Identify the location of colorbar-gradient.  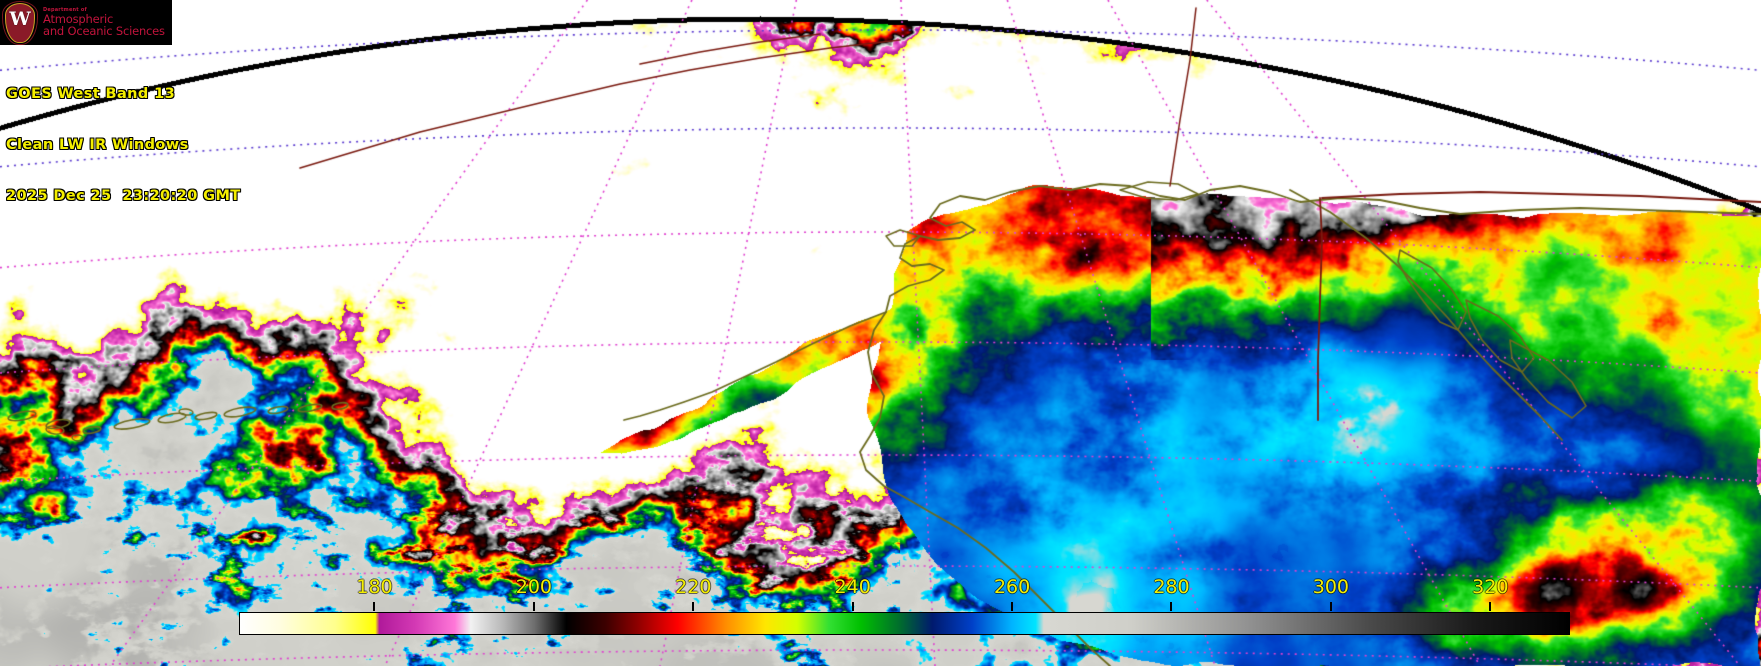
(904, 623).